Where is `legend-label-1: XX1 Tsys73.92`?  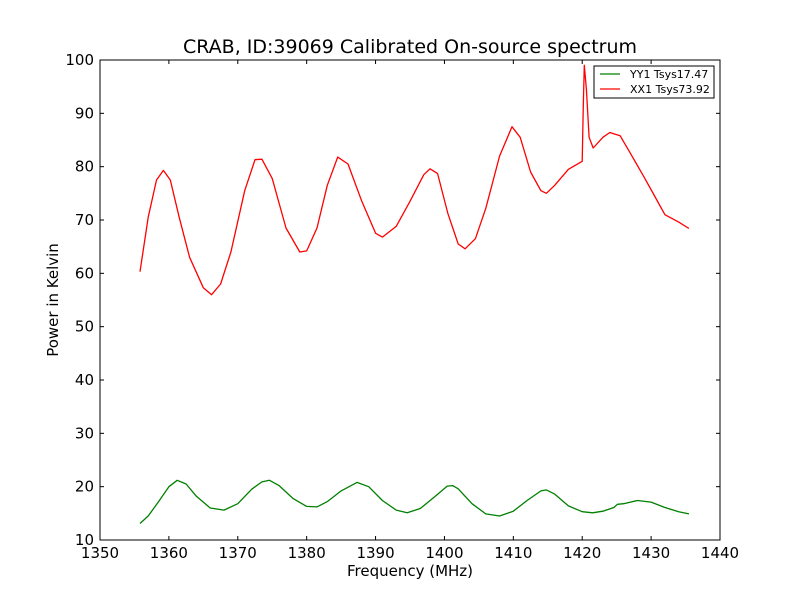 legend-label-1: XX1 Tsys73.92 is located at coordinates (670, 89).